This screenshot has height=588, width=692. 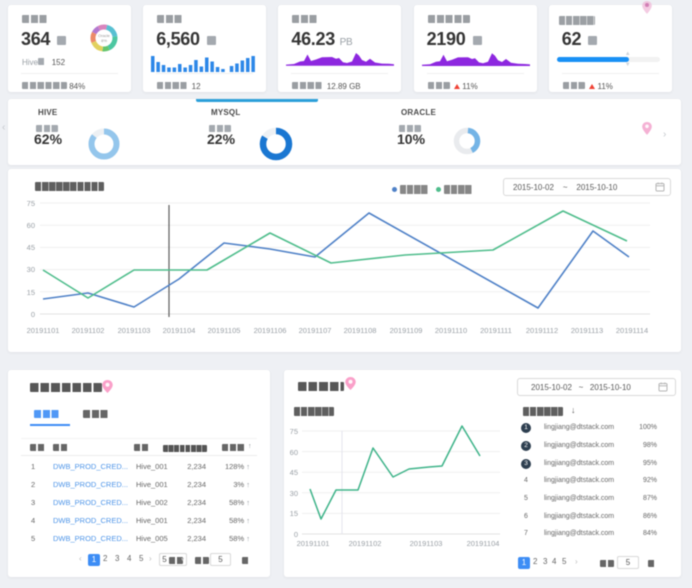 What do you see at coordinates (104, 40) in the screenshot?
I see `svg-text: 8%` at bounding box center [104, 40].